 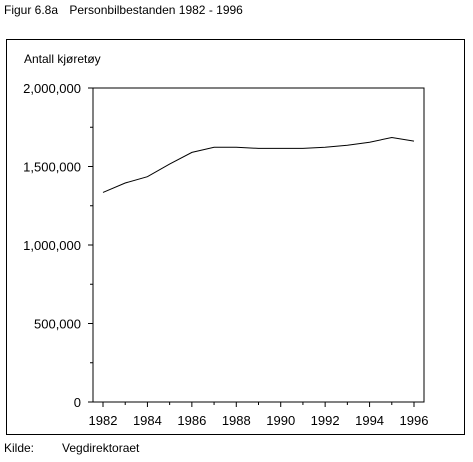 I want to click on x-tick-label: 1996, so click(x=414, y=420).